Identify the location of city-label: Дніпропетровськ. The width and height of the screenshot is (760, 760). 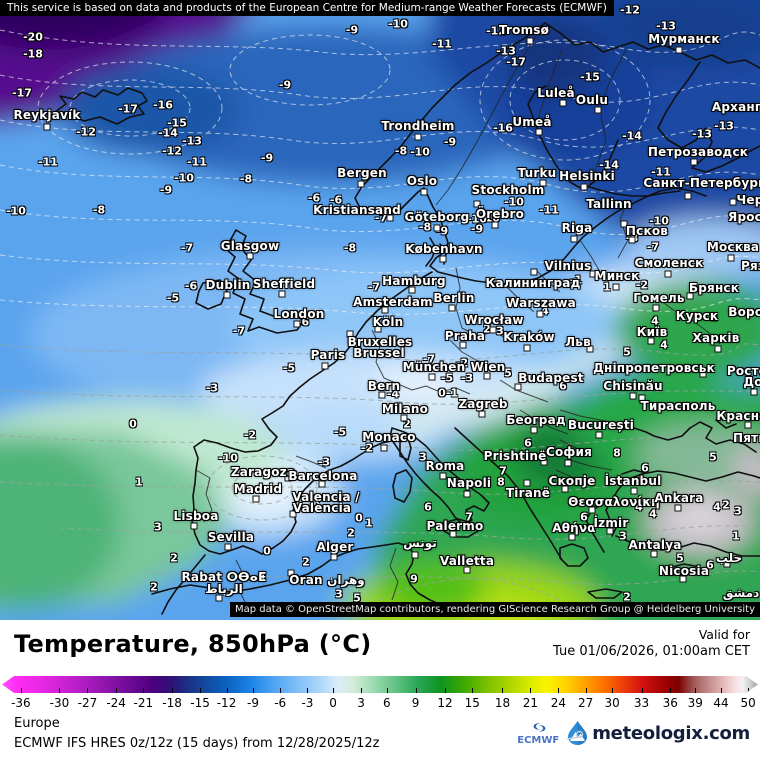
(654, 368).